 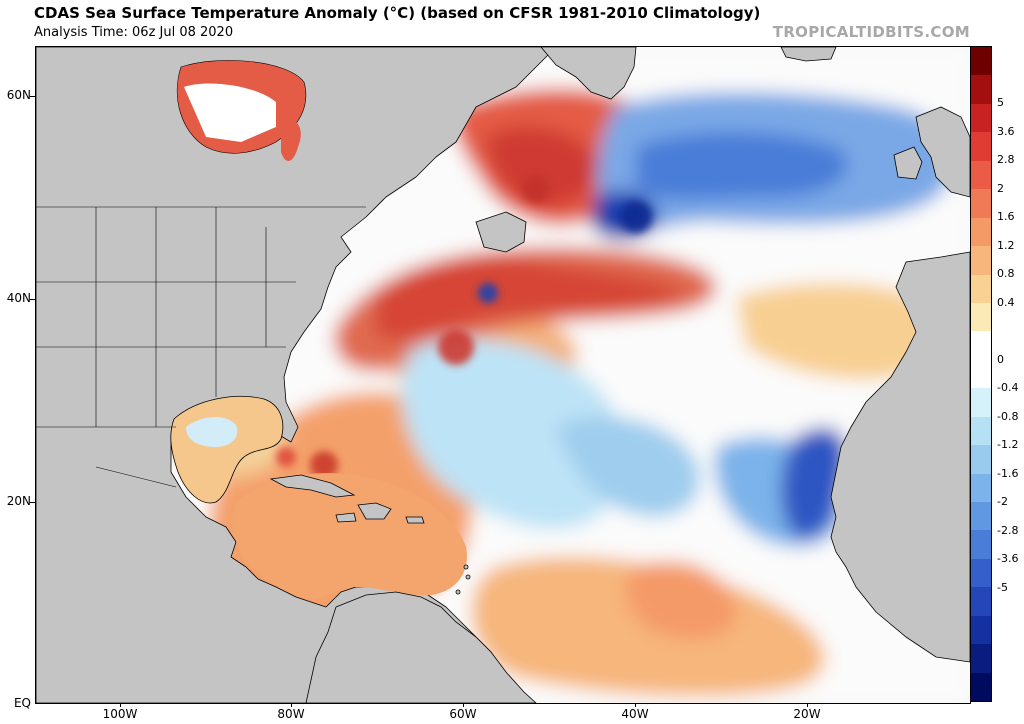 What do you see at coordinates (1006, 302) in the screenshot?
I see `colorbar-label: 0.4` at bounding box center [1006, 302].